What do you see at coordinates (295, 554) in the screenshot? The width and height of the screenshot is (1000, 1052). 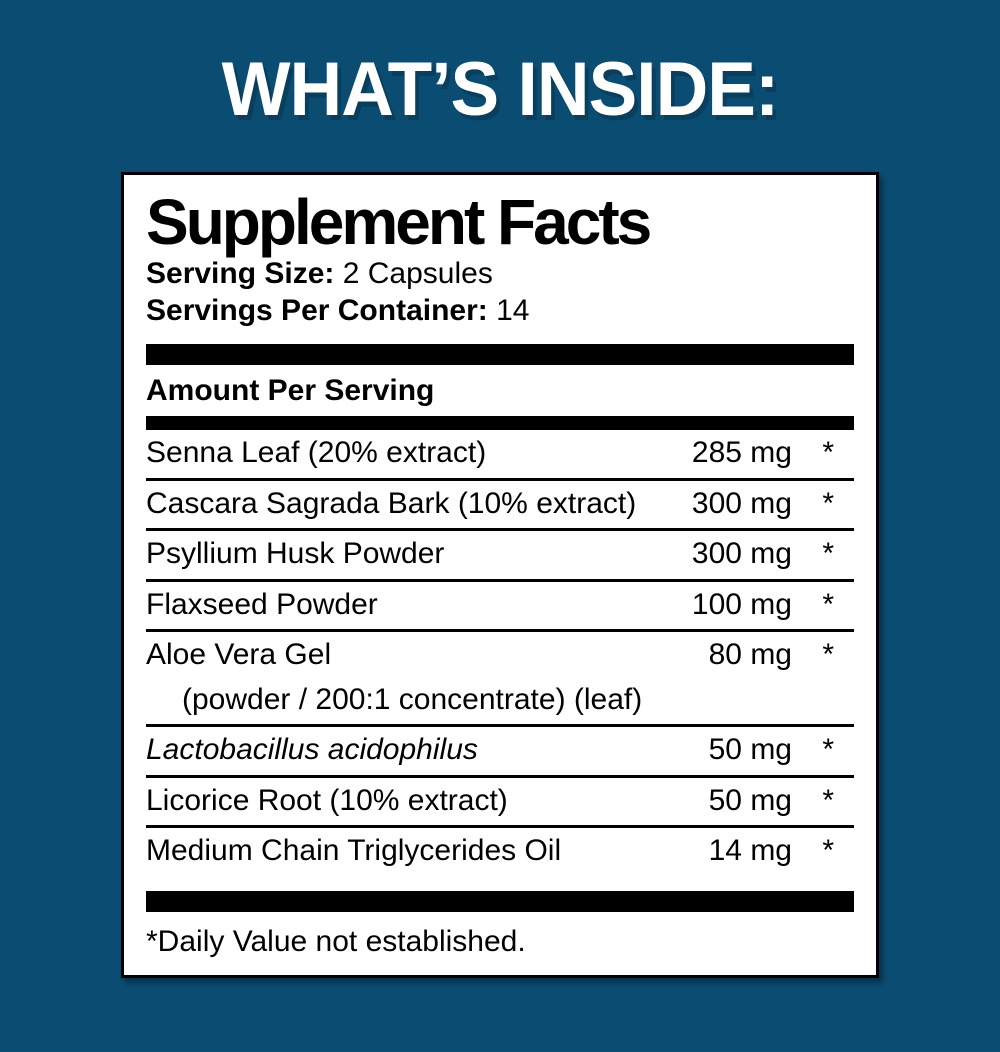 I see `ingredient-name: Psyllium Husk Powder` at bounding box center [295, 554].